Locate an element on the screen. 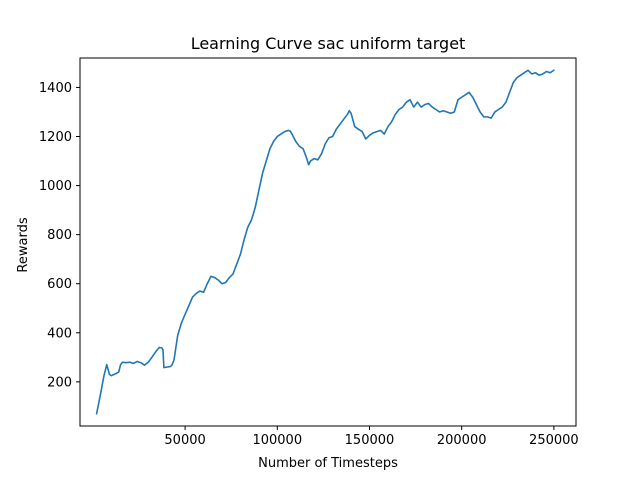 Image resolution: width=640 pixels, height=480 pixels. x-tick-label: 250000 is located at coordinates (554, 440).